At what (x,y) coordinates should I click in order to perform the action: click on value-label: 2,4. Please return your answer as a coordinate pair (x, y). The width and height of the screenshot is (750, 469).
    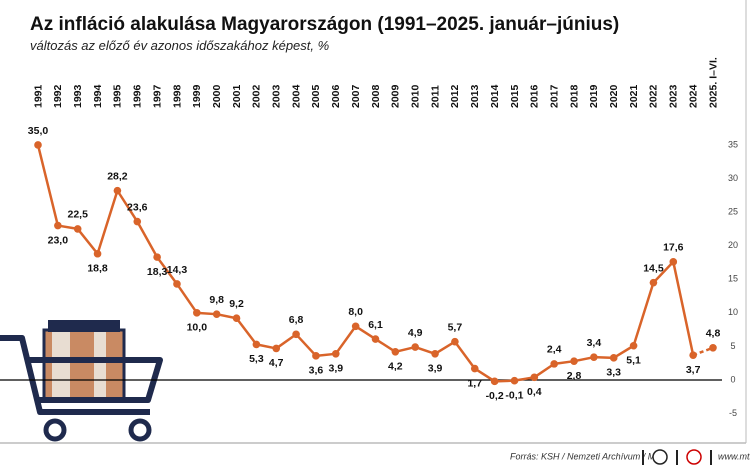
    Looking at the image, I should click on (554, 350).